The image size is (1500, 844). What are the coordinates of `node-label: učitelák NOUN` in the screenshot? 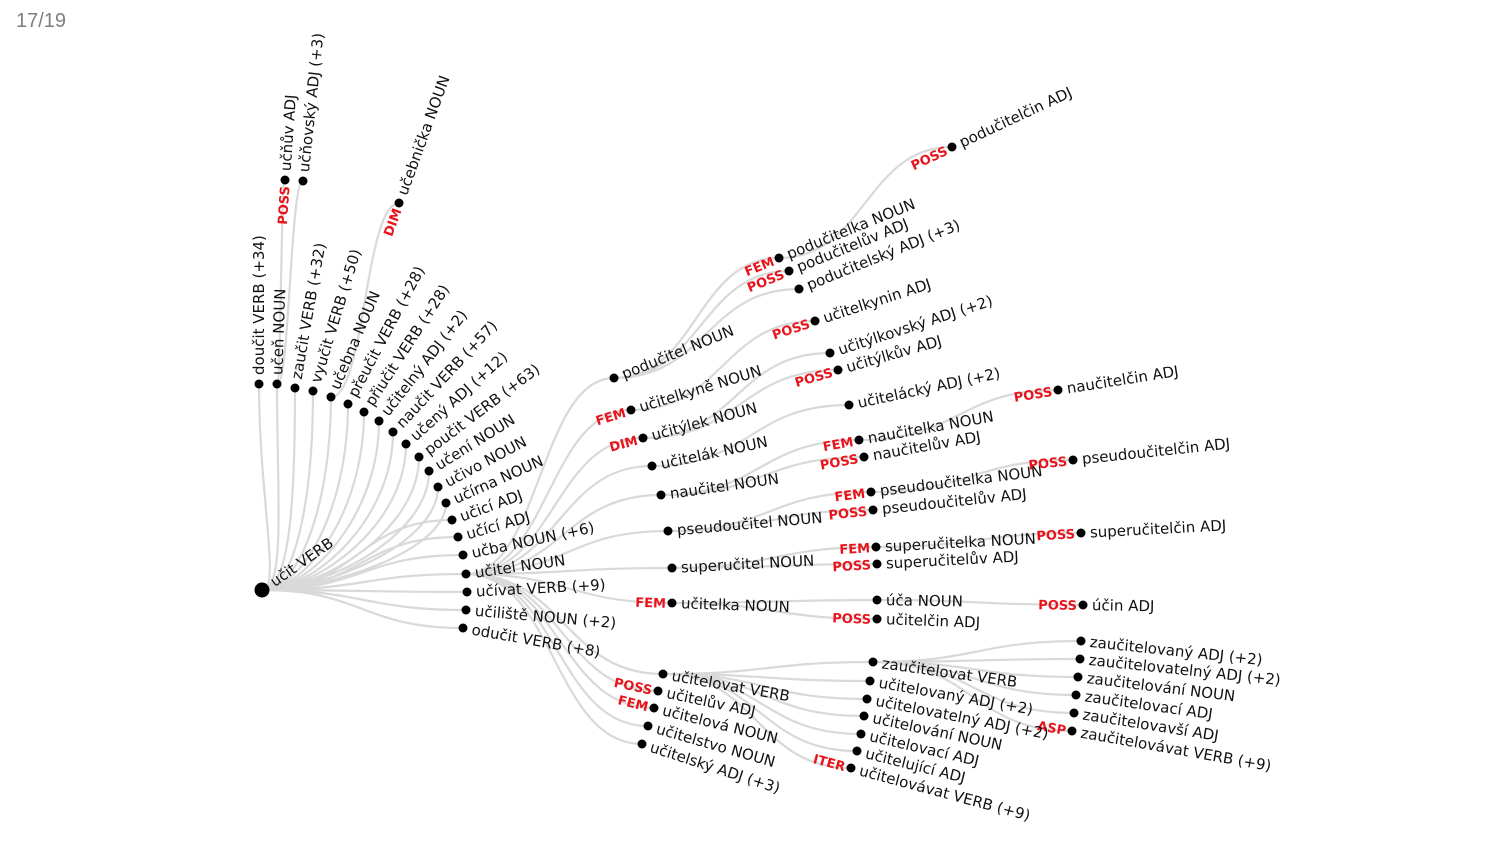 It's located at (714, 453).